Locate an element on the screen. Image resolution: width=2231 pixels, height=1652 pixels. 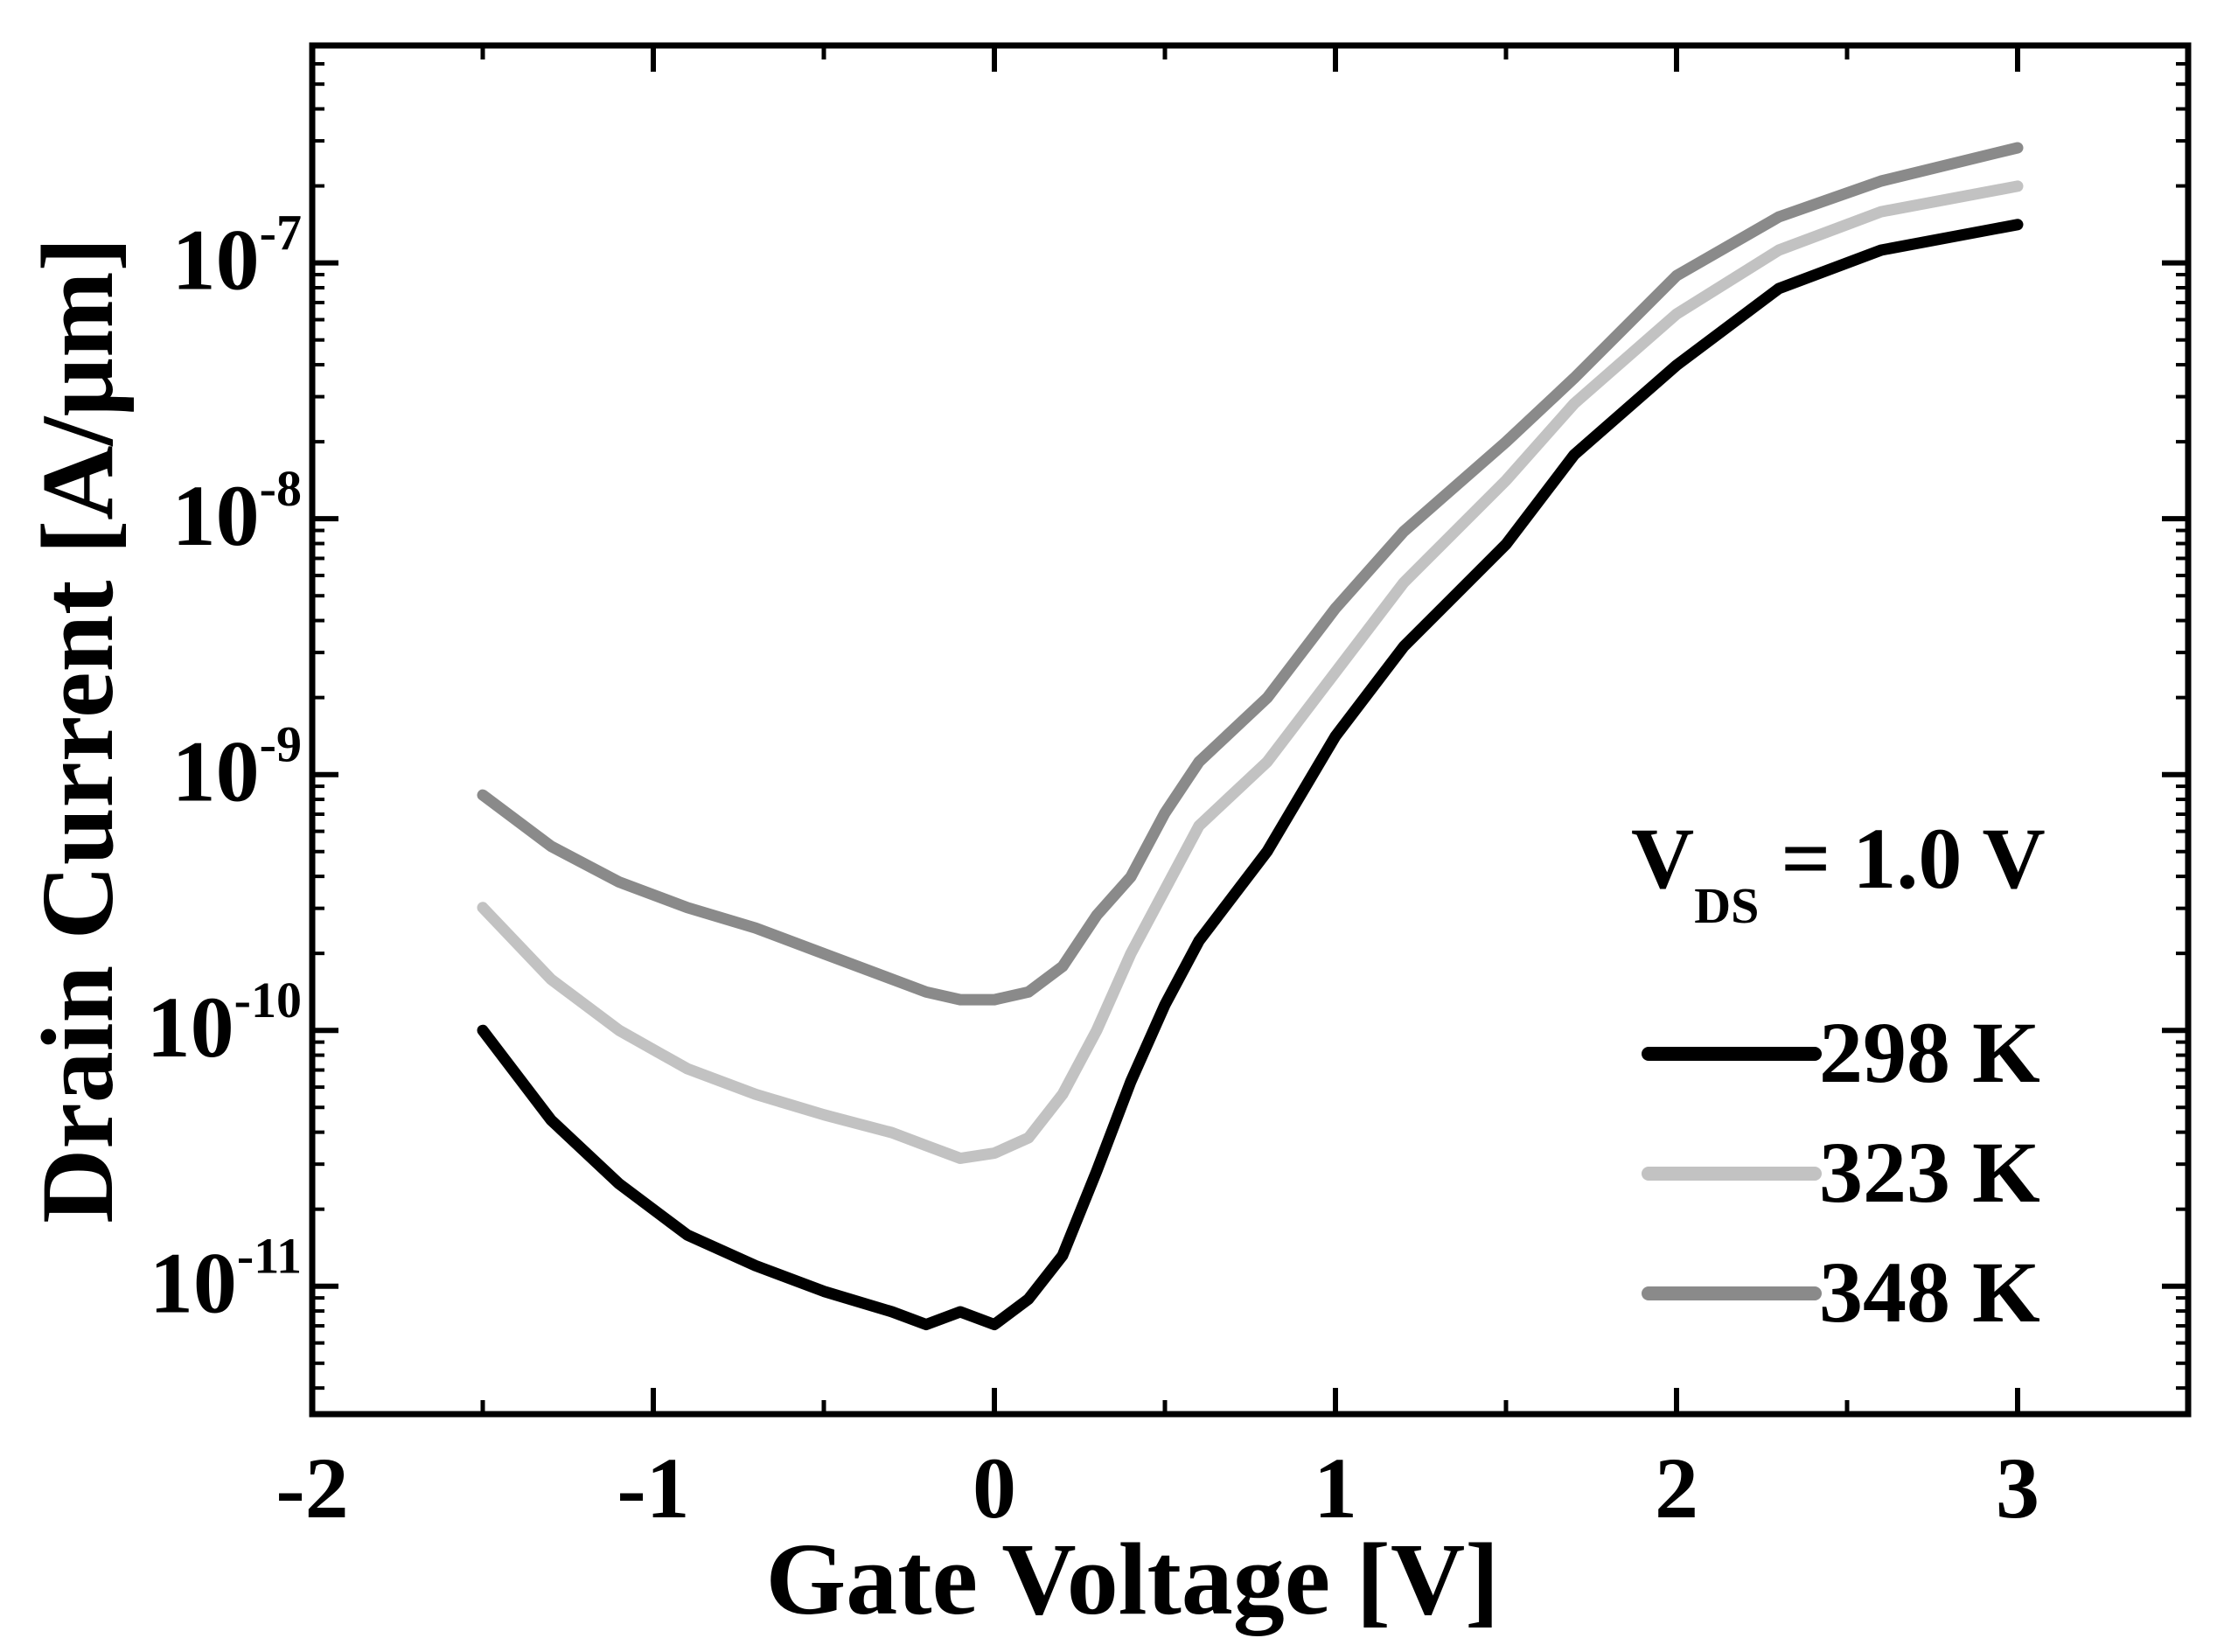
y-axis-title: Drain Current [A/µm] is located at coordinates (77, 730).